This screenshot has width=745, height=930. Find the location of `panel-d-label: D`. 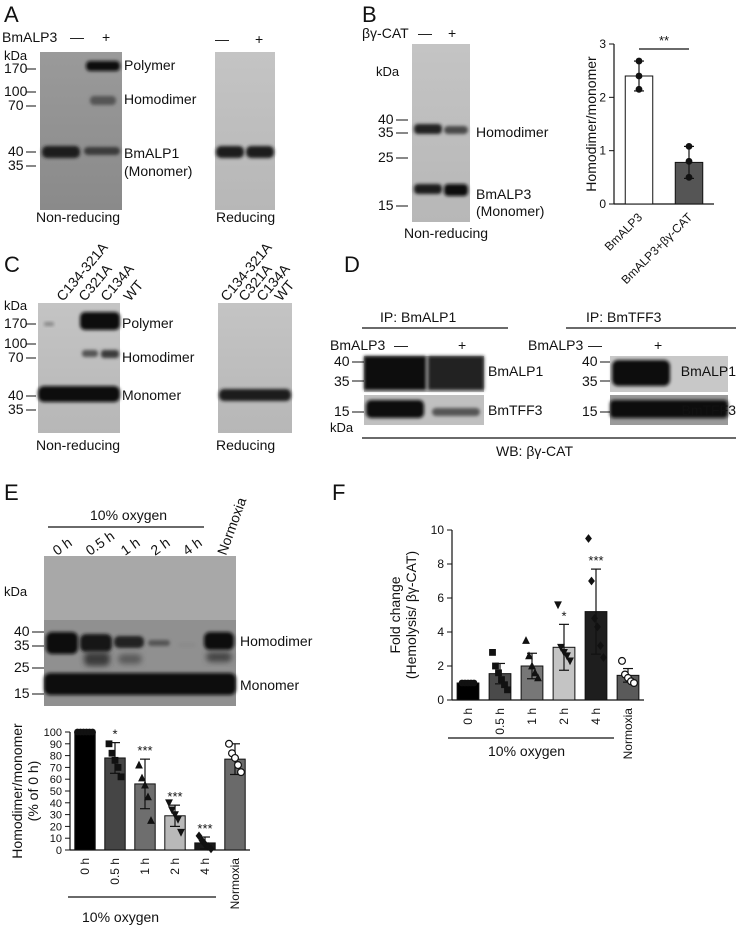

panel-d-label: D is located at coordinates (352, 264).